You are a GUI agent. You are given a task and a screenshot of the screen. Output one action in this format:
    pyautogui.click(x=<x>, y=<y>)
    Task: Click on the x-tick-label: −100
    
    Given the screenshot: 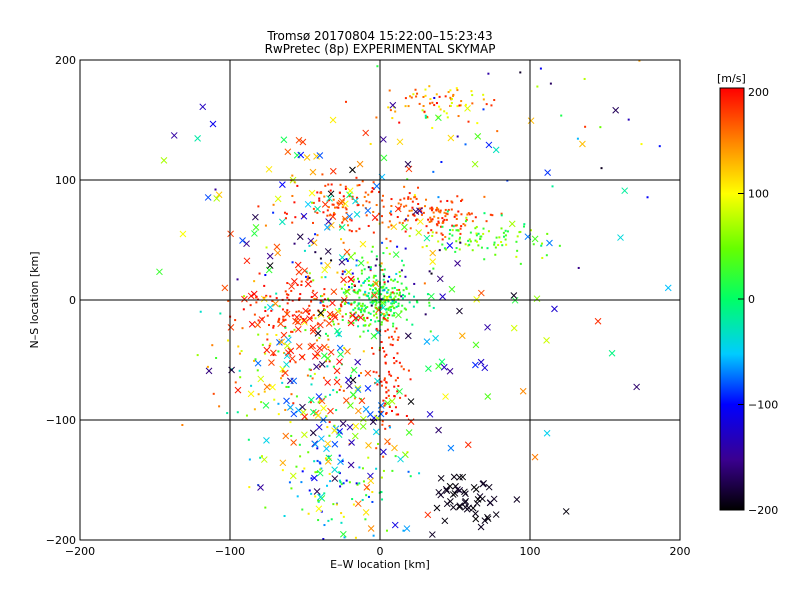 What is the action you would take?
    pyautogui.click(x=230, y=551)
    